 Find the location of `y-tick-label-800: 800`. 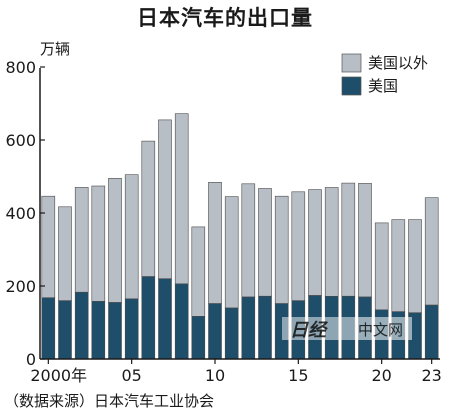

y-tick-label-800: 800 is located at coordinates (20, 67).